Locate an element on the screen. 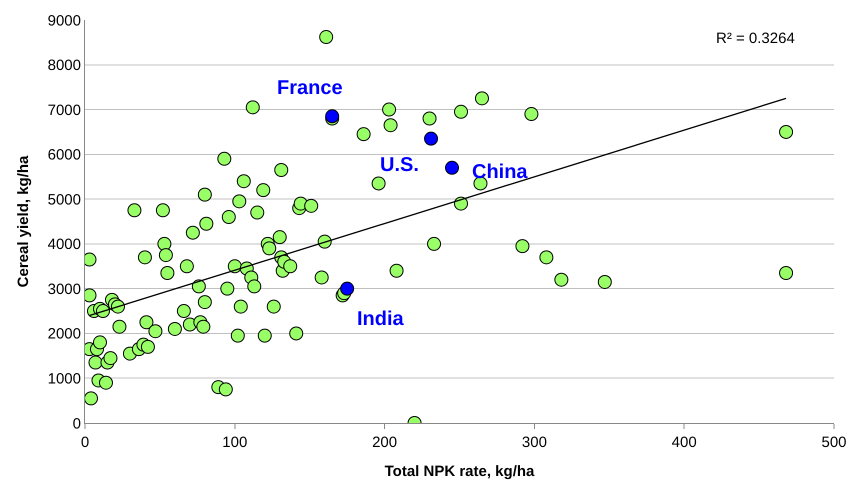  y-tick-label: 0 is located at coordinates (76, 423).